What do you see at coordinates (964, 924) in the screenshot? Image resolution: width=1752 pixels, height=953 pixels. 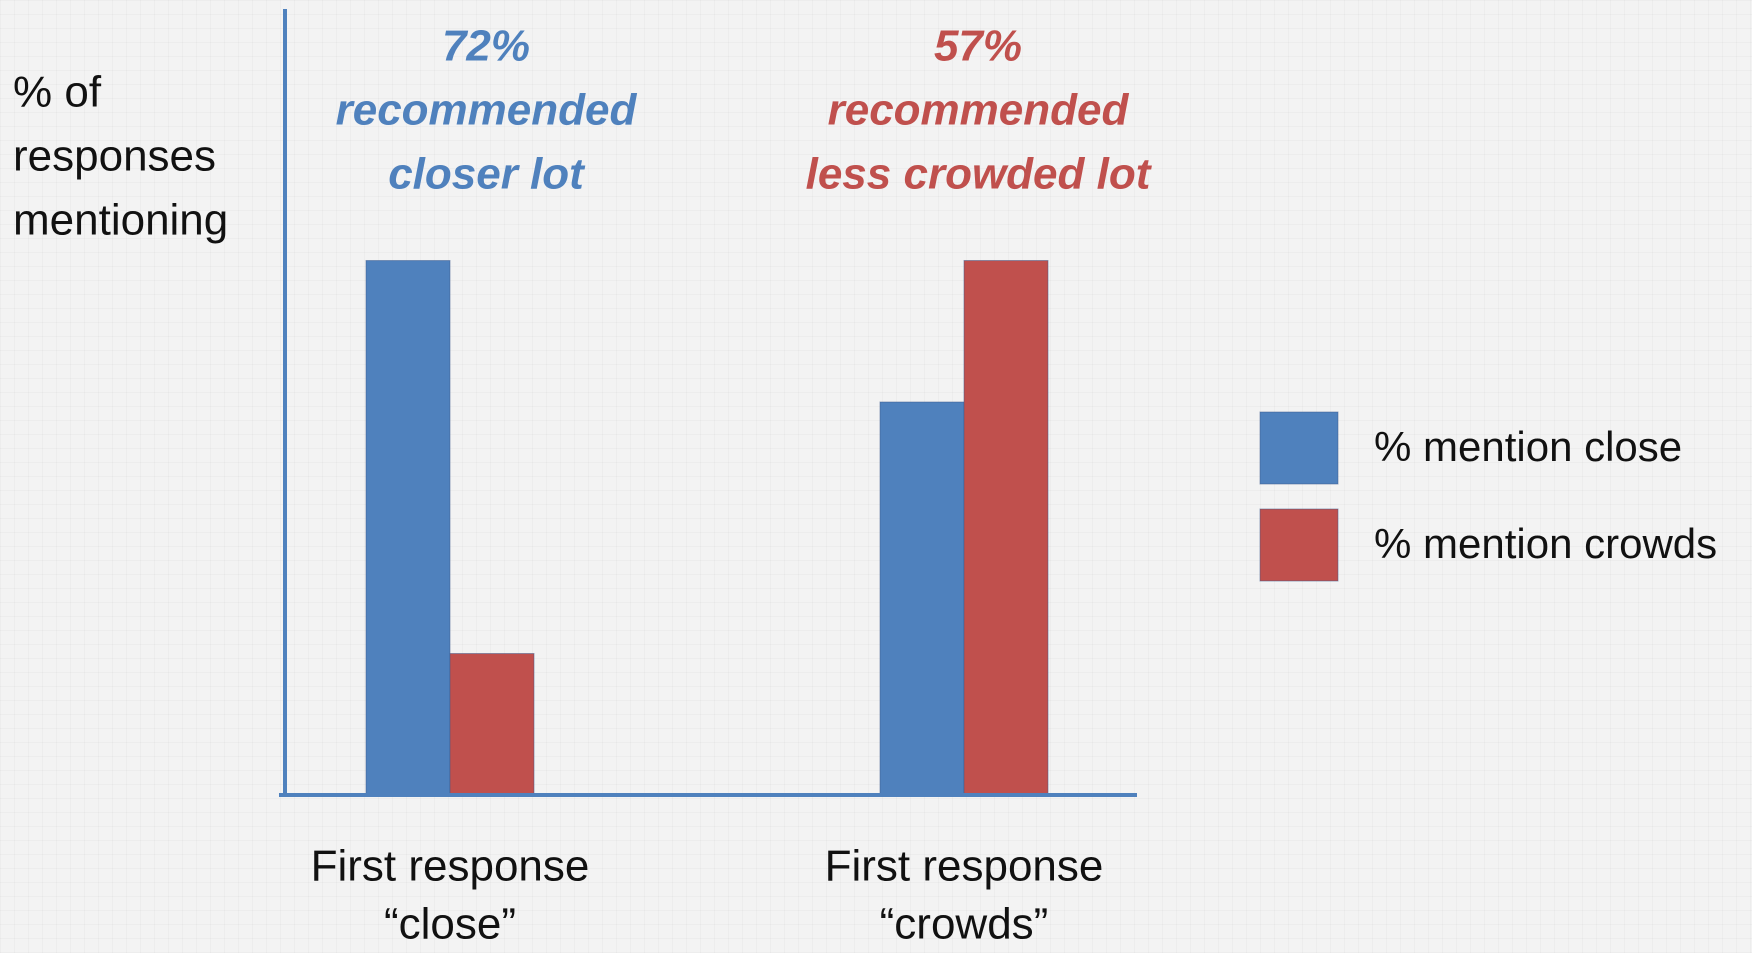 I see `x-tick-label: “crowds”` at bounding box center [964, 924].